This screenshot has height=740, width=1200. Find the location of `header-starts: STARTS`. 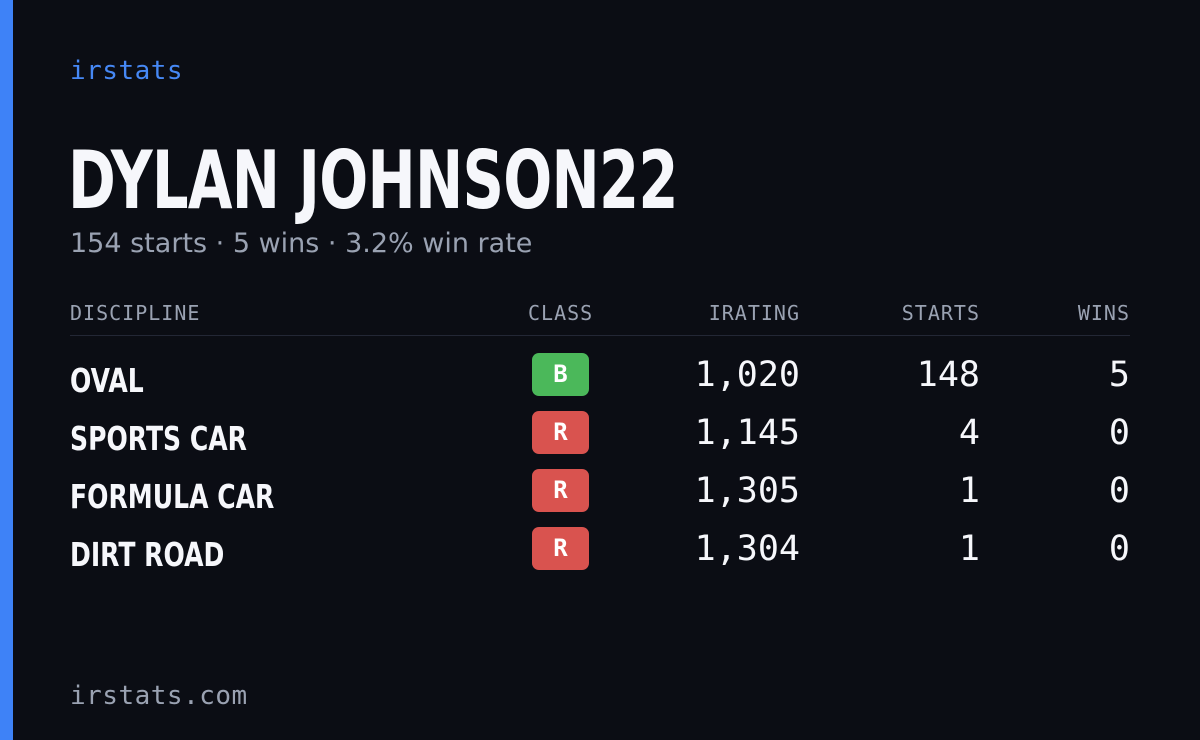

header-starts: STARTS is located at coordinates (940, 313).